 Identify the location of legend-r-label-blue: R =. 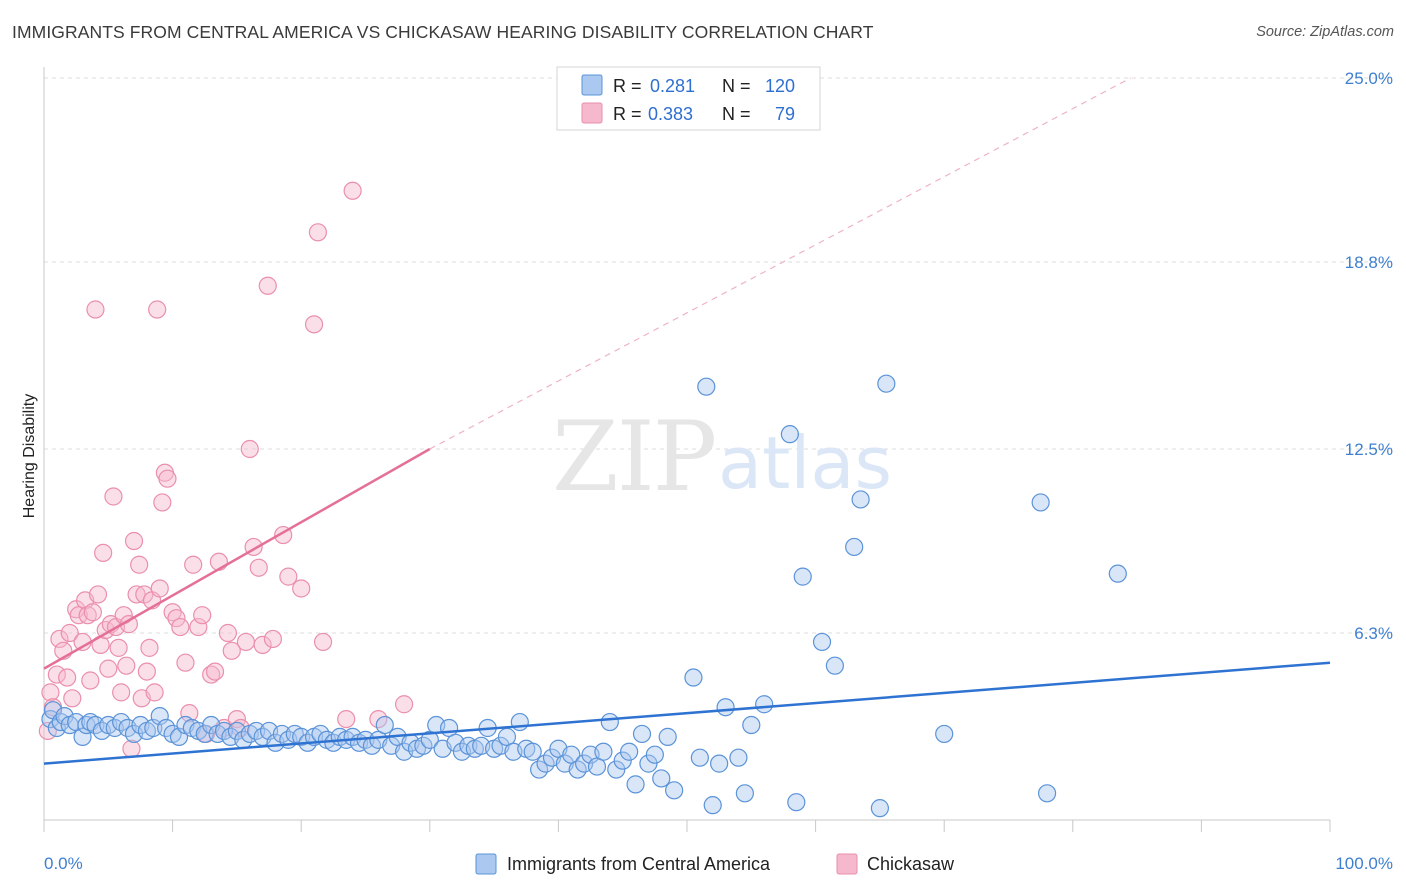
(627, 86).